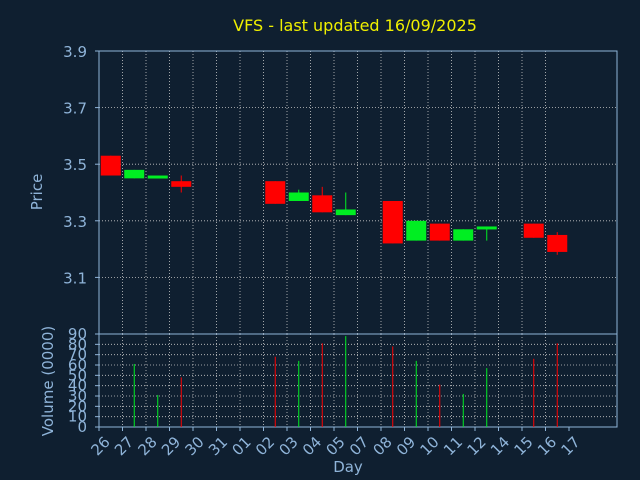 The height and width of the screenshot is (480, 640). What do you see at coordinates (453, 446) in the screenshot?
I see `x-tick-label: 11` at bounding box center [453, 446].